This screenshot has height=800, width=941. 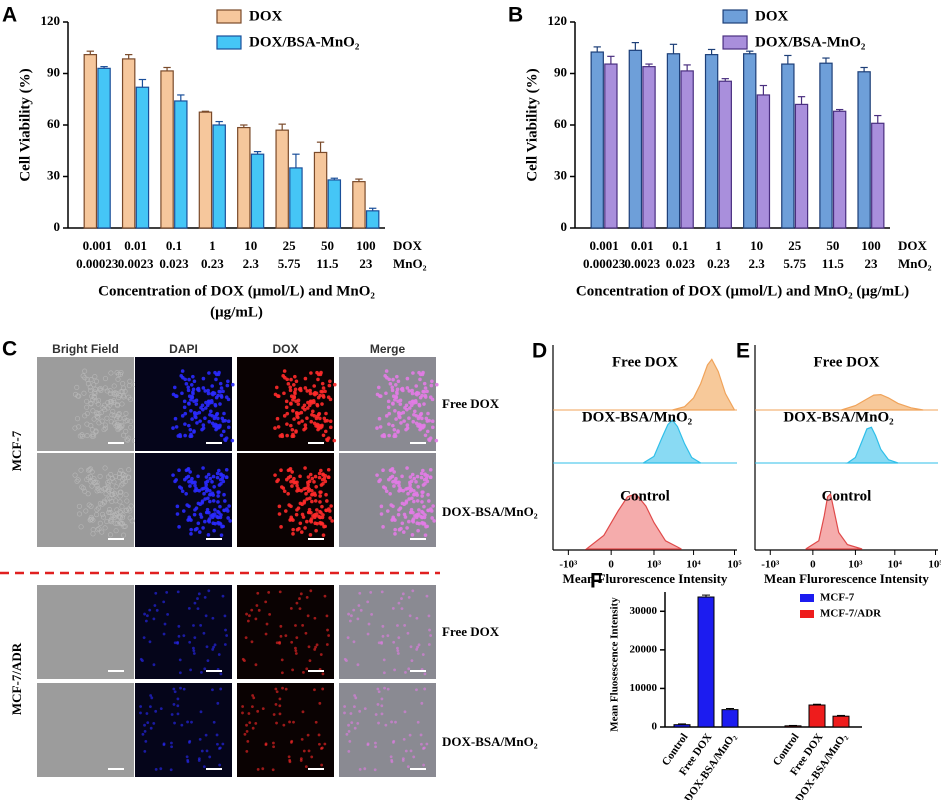 What do you see at coordinates (25, 124) in the screenshot?
I see `y-axis-label: Cell Viability (%)` at bounding box center [25, 124].